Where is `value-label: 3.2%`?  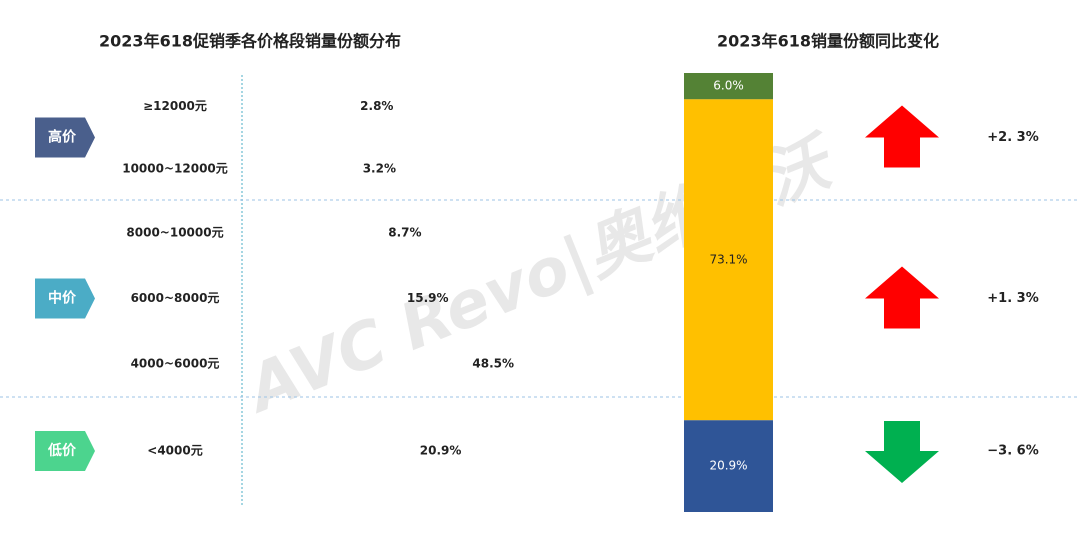
value-label: 3.2% is located at coordinates (379, 168).